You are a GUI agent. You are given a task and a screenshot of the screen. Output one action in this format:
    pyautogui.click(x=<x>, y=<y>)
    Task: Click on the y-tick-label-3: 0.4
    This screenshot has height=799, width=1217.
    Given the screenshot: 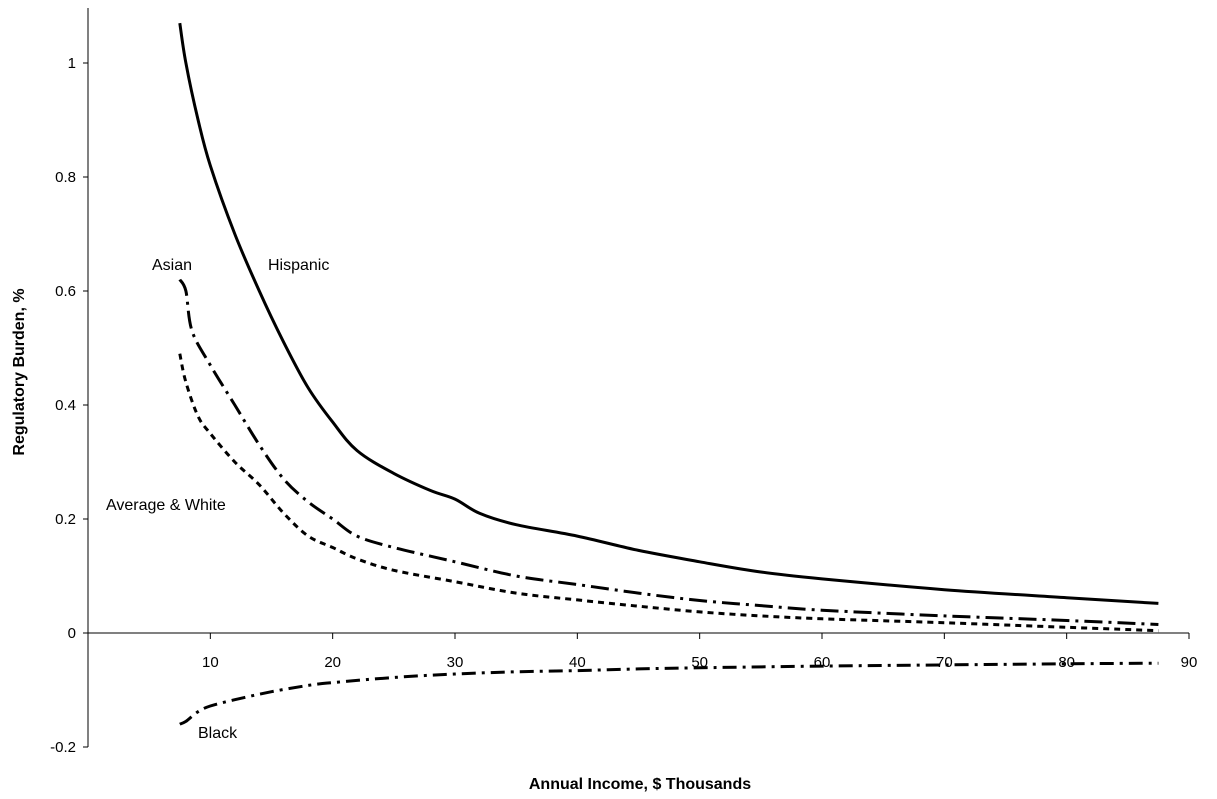 What is the action you would take?
    pyautogui.click(x=65, y=405)
    